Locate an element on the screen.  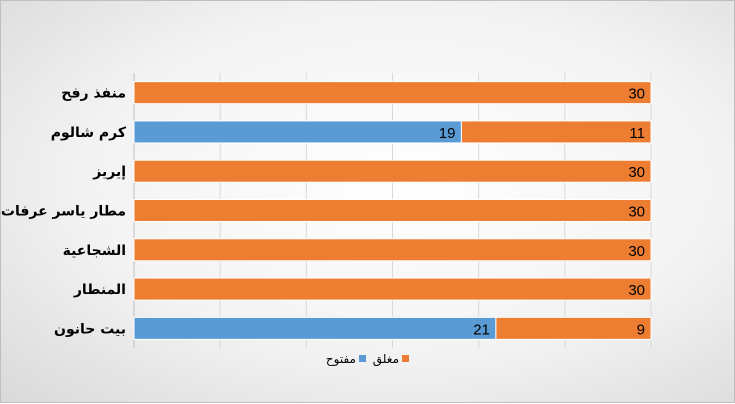
category-label: مطار ياسر عرفات الدولي is located at coordinates (63, 212).